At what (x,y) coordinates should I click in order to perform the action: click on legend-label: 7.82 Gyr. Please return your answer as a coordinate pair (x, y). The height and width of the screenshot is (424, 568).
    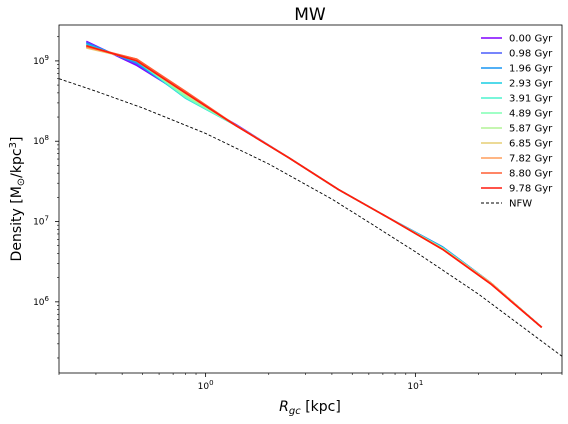
    Looking at the image, I should click on (531, 159).